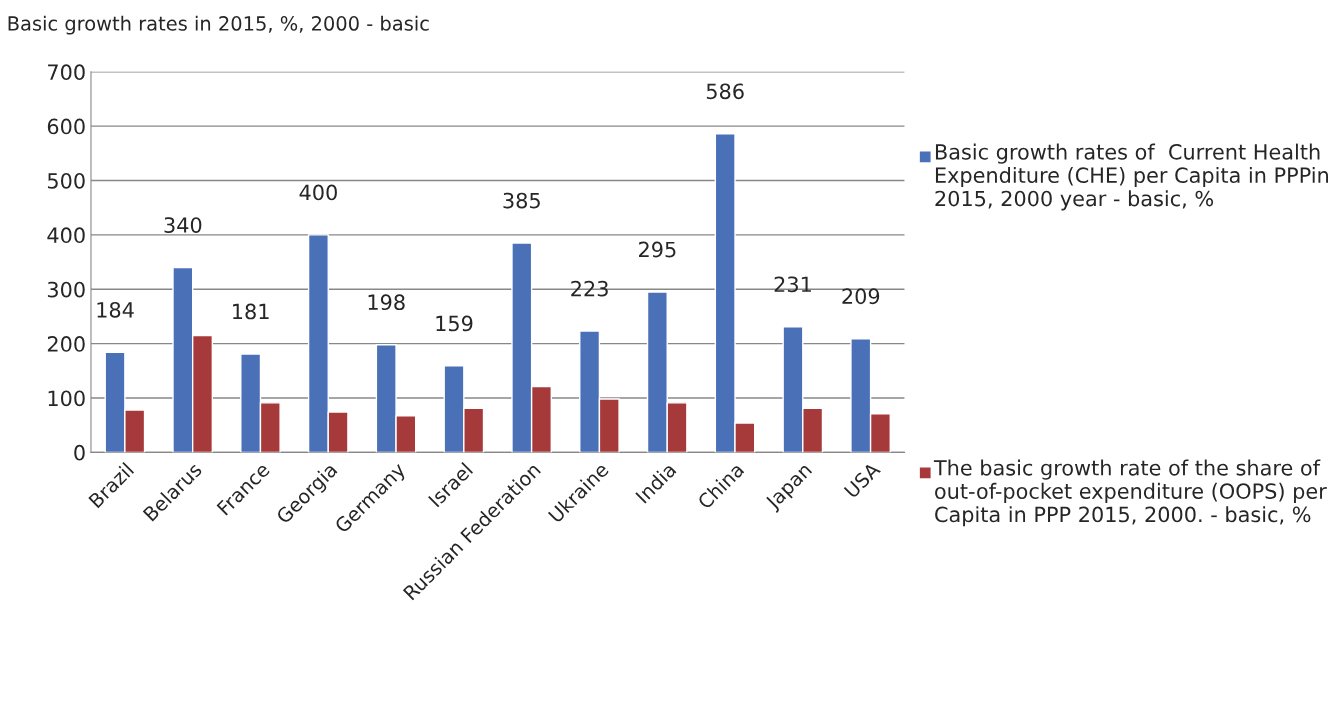  I want to click on data-label: 223, so click(589, 288).